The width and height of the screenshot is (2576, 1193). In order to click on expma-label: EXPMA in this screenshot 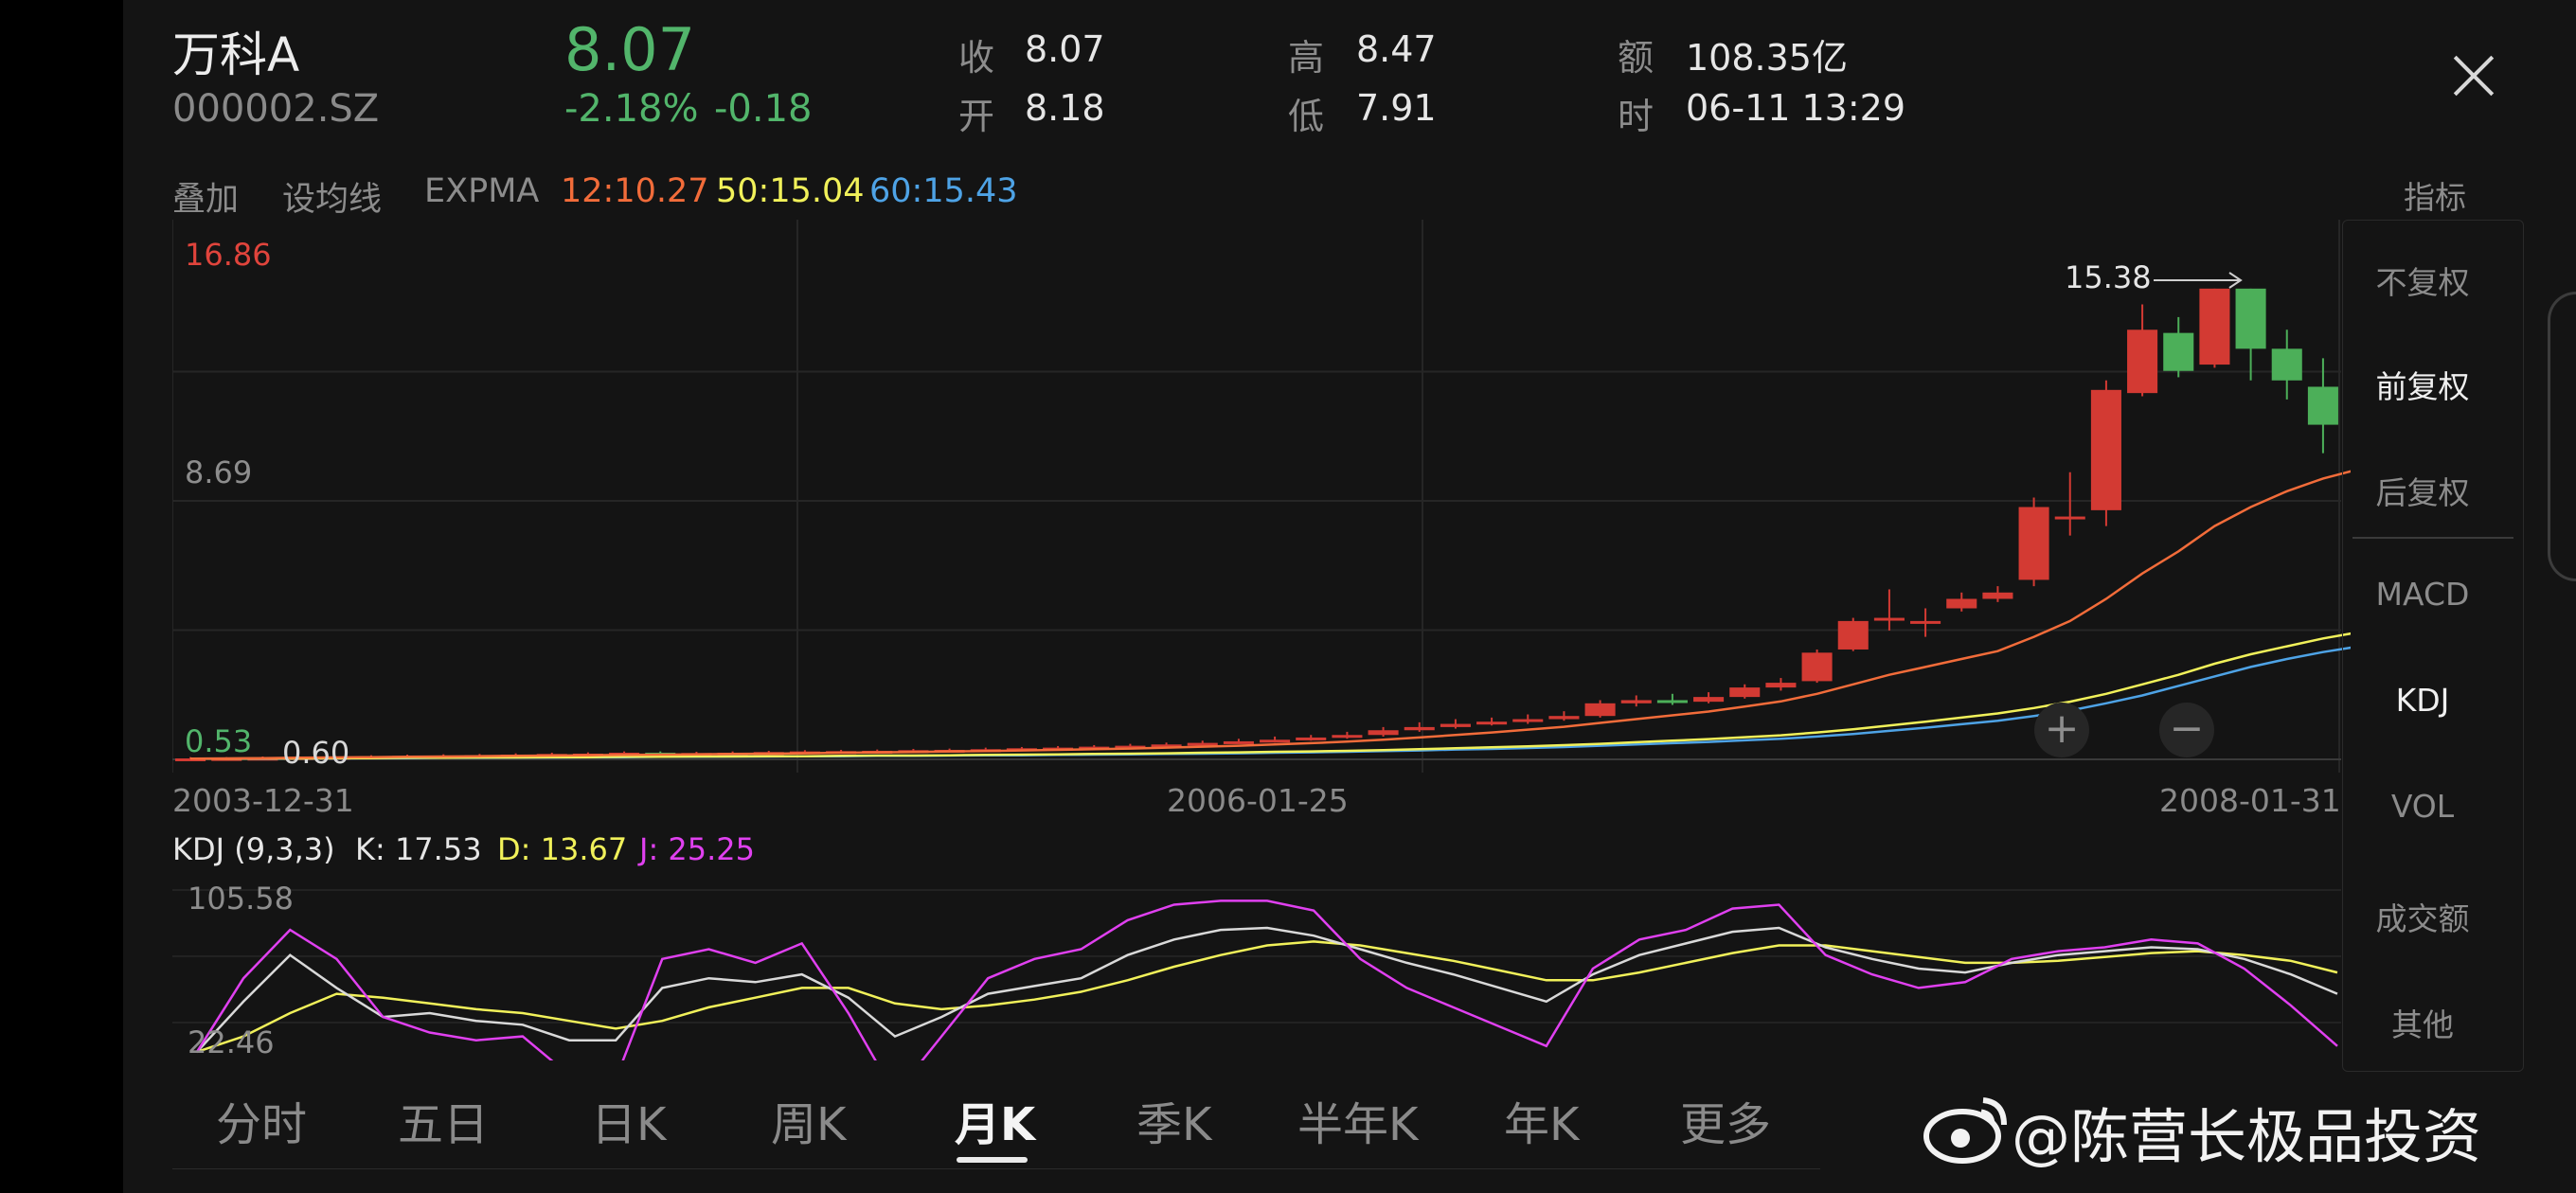, I will do `click(482, 191)`.